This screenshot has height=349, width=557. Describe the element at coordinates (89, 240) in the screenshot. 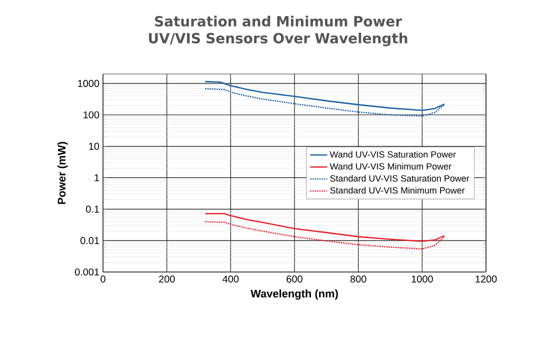

I see `y-tick-label: 0.01` at that location.